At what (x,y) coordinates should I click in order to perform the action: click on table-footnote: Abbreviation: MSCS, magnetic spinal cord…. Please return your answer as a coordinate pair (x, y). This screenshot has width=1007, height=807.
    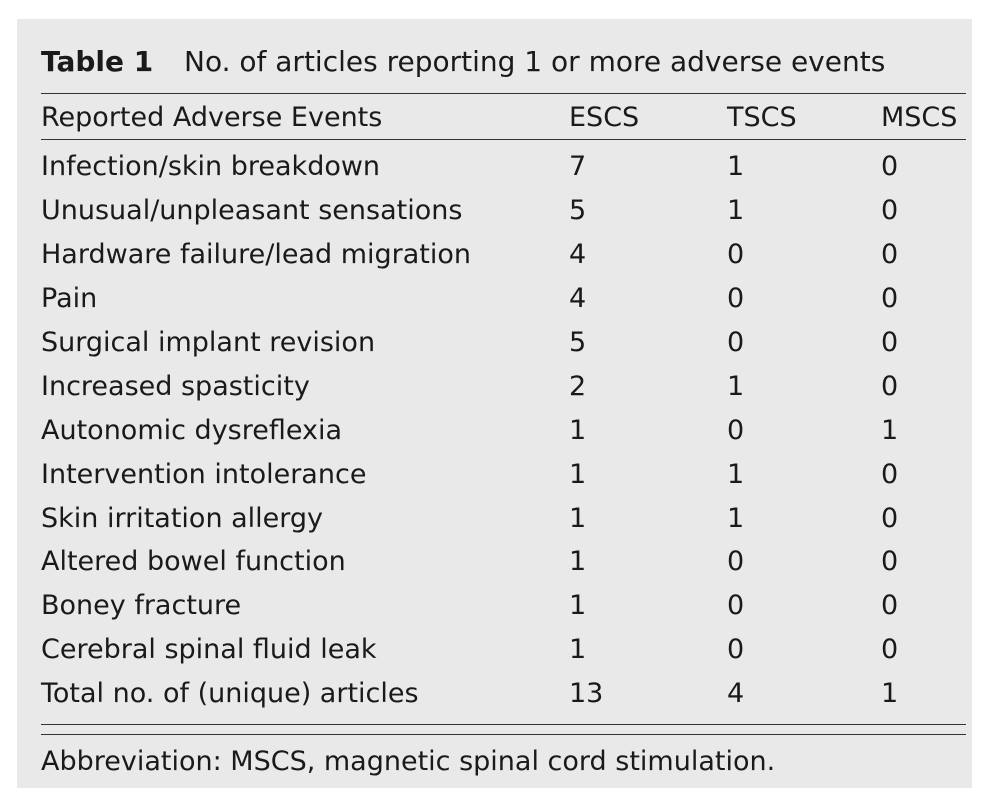
    Looking at the image, I should click on (408, 761).